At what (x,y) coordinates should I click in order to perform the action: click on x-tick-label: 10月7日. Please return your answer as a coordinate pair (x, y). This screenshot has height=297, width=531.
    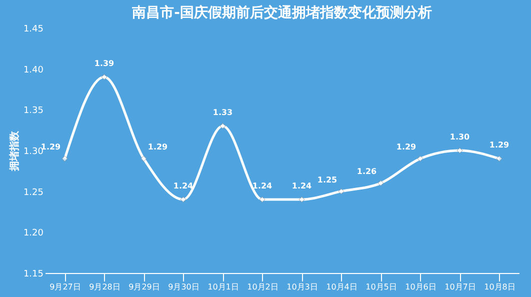
    Looking at the image, I should click on (460, 287).